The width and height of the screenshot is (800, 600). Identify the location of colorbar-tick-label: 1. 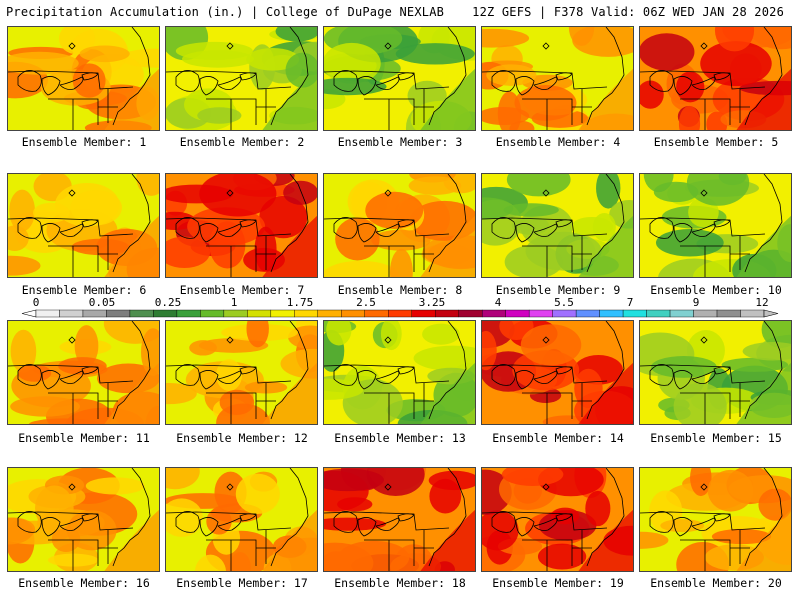
(234, 302).